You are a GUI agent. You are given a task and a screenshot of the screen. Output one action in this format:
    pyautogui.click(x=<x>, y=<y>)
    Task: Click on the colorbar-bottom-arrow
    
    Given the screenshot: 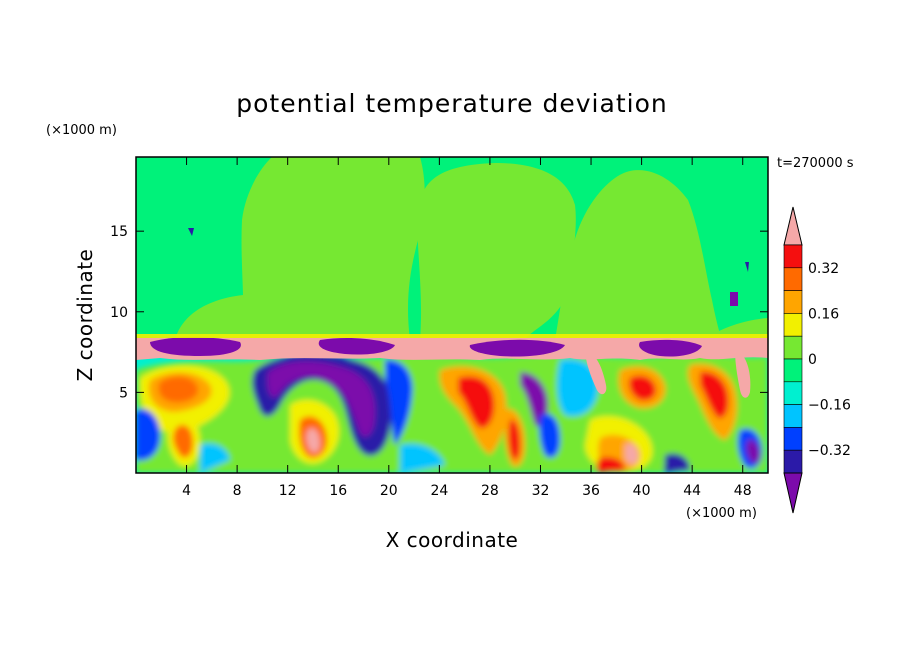 What is the action you would take?
    pyautogui.click(x=793, y=493)
    